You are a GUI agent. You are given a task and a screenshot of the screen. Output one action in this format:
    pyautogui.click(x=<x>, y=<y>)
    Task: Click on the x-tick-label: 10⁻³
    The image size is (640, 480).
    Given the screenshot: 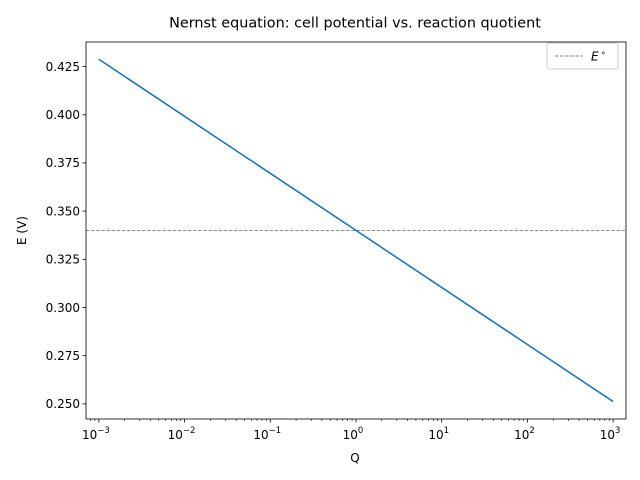 What is the action you would take?
    pyautogui.click(x=96, y=434)
    